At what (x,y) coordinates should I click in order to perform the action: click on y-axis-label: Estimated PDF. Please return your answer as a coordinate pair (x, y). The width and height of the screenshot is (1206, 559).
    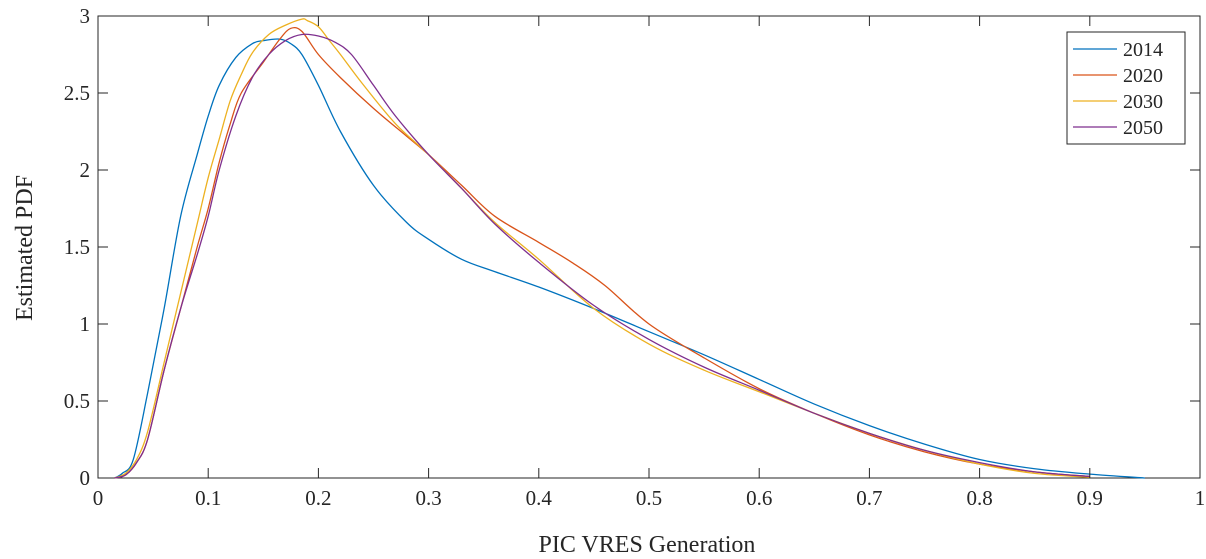
    Looking at the image, I should click on (25, 248).